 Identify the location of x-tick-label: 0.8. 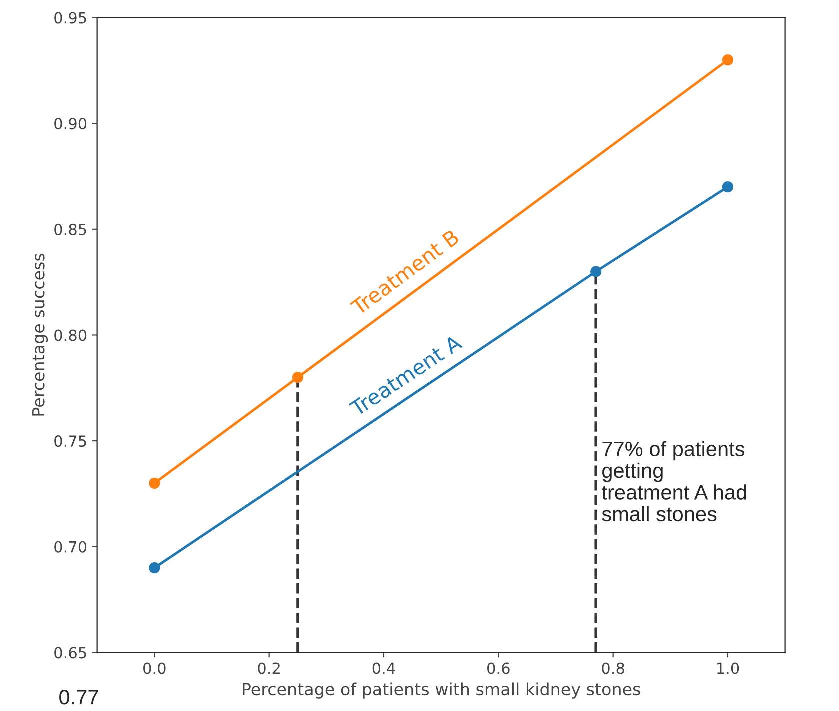
(613, 668).